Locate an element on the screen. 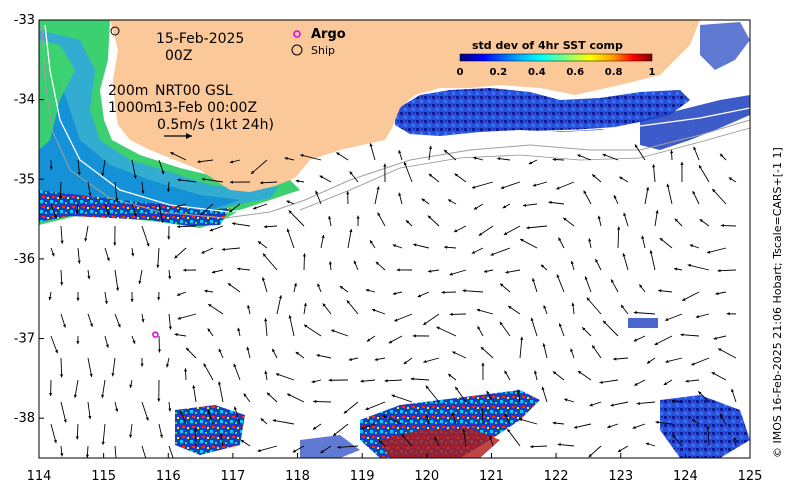  vector-scale-arrowhead is located at coordinates (189, 136).